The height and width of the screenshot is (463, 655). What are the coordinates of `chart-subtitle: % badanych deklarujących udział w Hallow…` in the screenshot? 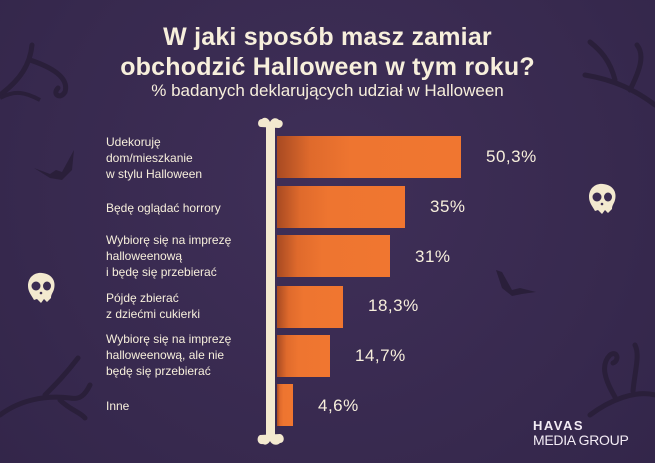 It's located at (327, 90).